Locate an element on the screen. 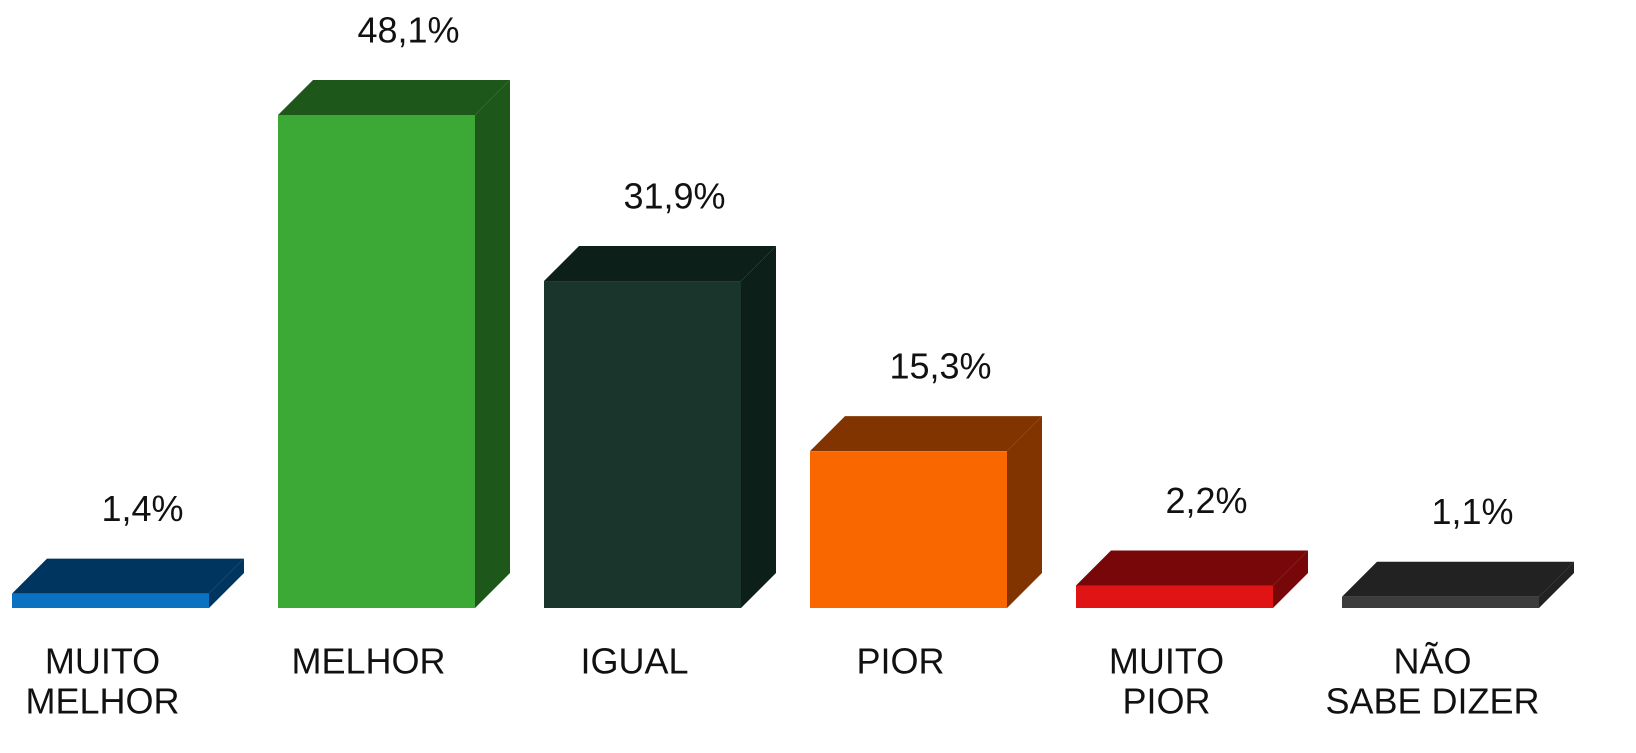 The height and width of the screenshot is (753, 1636). value-label: 31,9% is located at coordinates (674, 196).